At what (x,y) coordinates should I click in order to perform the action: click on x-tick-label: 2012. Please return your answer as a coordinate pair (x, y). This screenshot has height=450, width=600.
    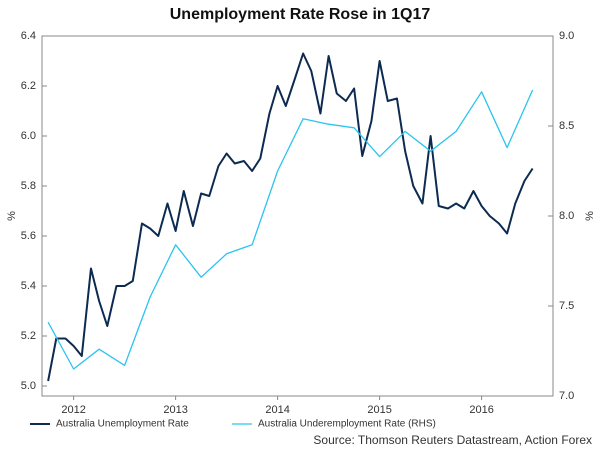
    Looking at the image, I should click on (73, 410).